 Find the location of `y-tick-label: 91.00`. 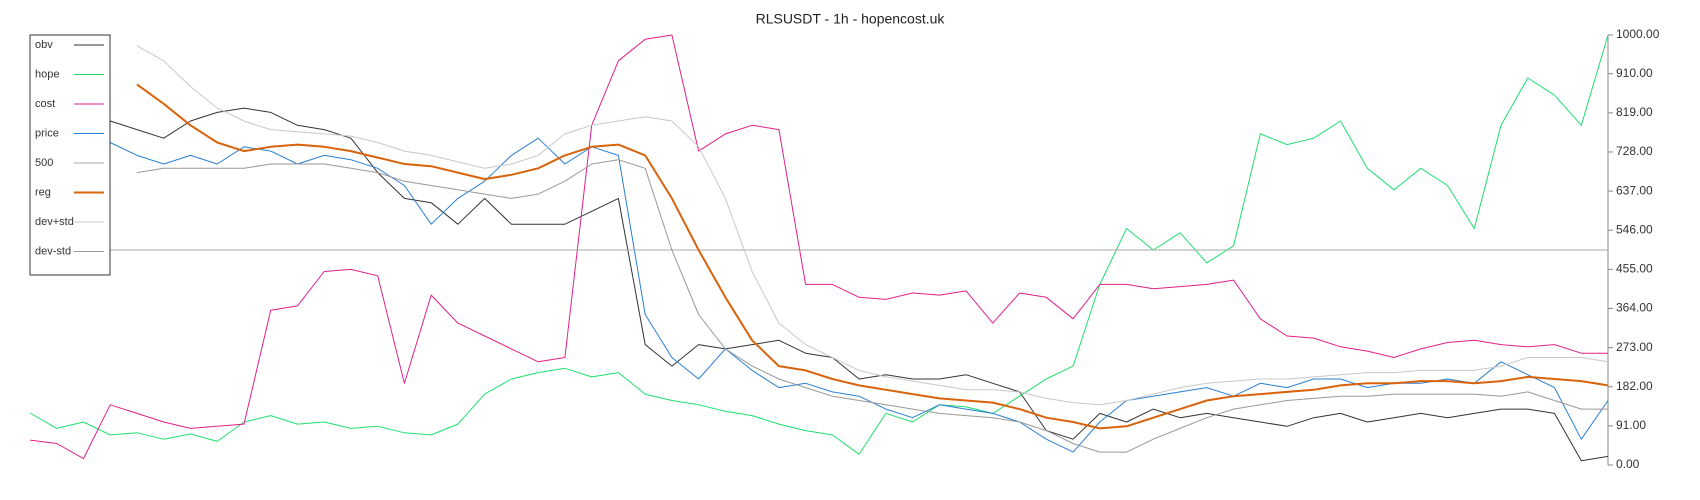

y-tick-label: 91.00 is located at coordinates (1631, 425).